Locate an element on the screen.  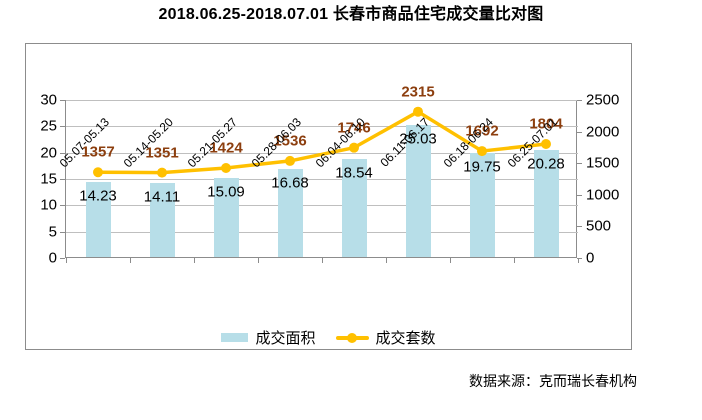
source-note: 数据来源：克而瑞长春机构 is located at coordinates (553, 381).